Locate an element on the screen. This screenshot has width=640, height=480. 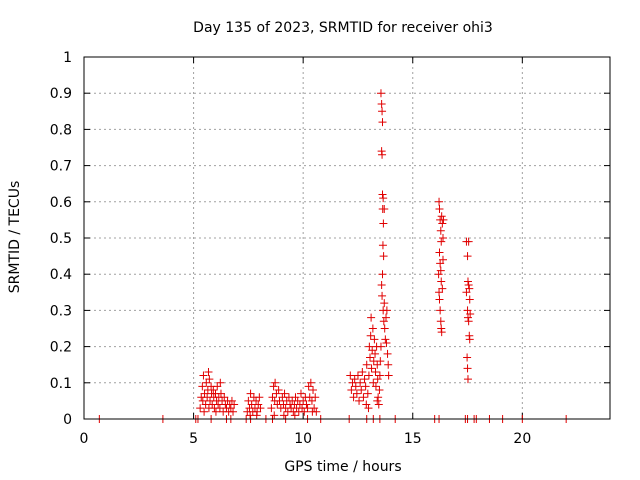
y-tick-label: 0 is located at coordinates (67, 420).